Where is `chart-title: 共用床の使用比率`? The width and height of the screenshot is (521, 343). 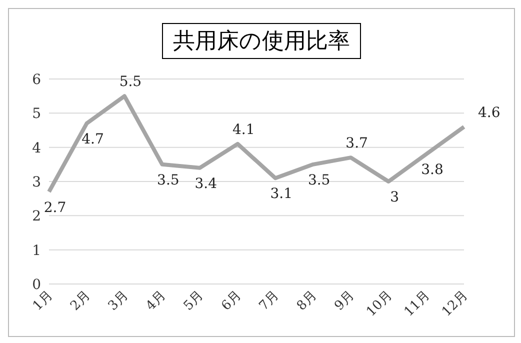
chart-title: 共用床の使用比率 is located at coordinates (261, 41).